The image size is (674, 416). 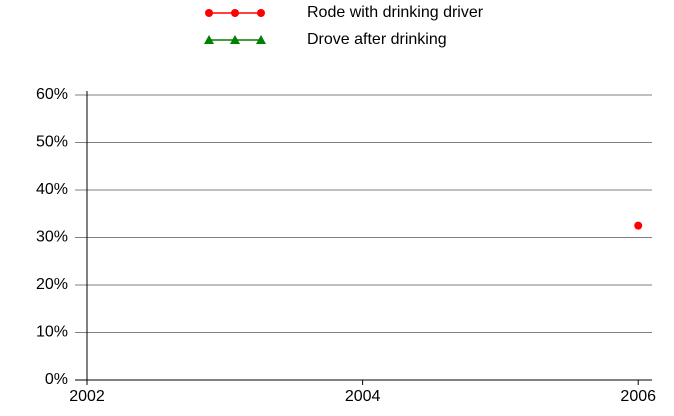 What do you see at coordinates (52, 189) in the screenshot?
I see `y-tick-label: 40%` at bounding box center [52, 189].